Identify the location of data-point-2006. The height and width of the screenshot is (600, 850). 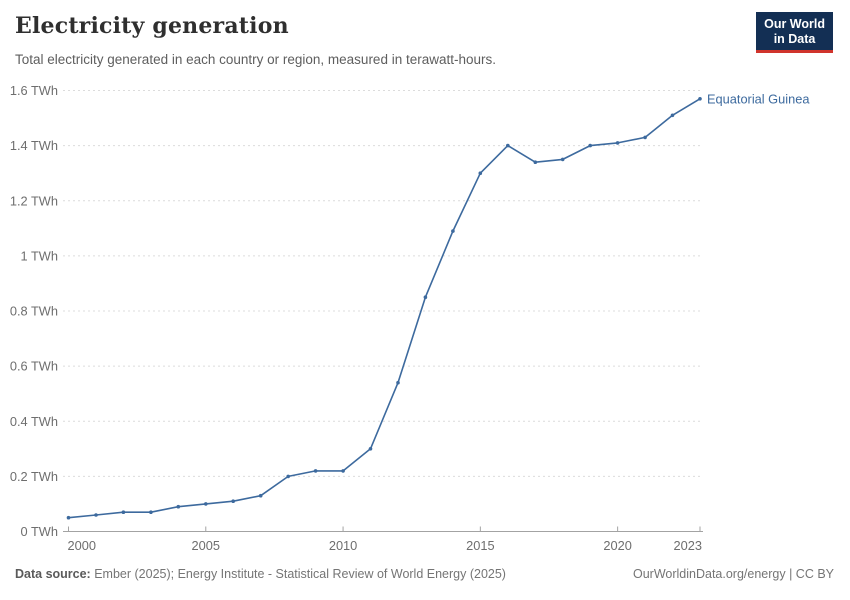
(233, 501).